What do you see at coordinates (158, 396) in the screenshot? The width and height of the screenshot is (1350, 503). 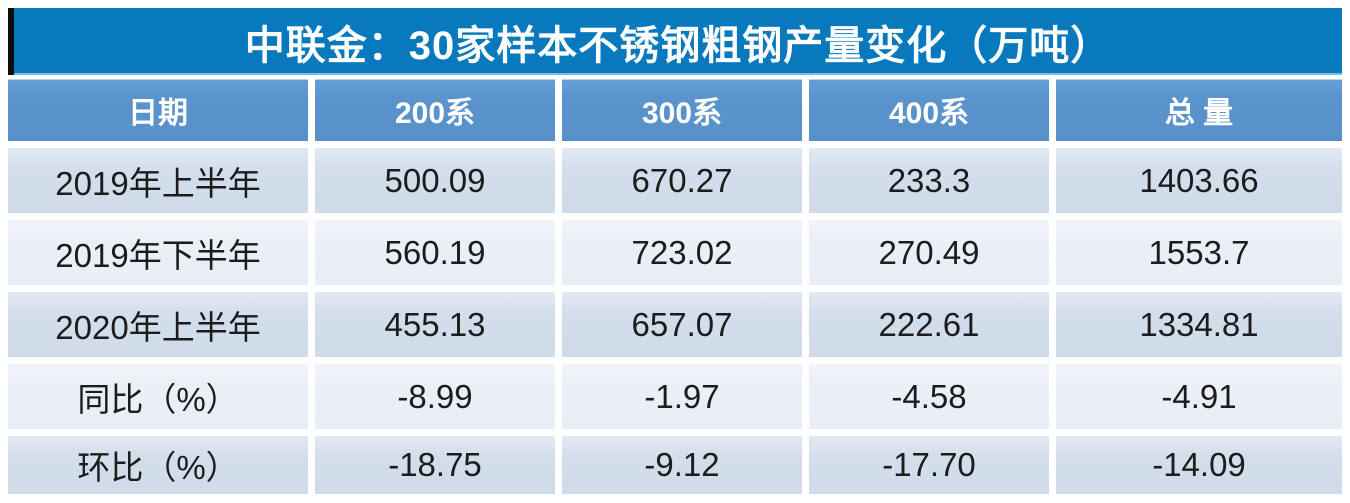 I see `row-label: 同比（%）` at bounding box center [158, 396].